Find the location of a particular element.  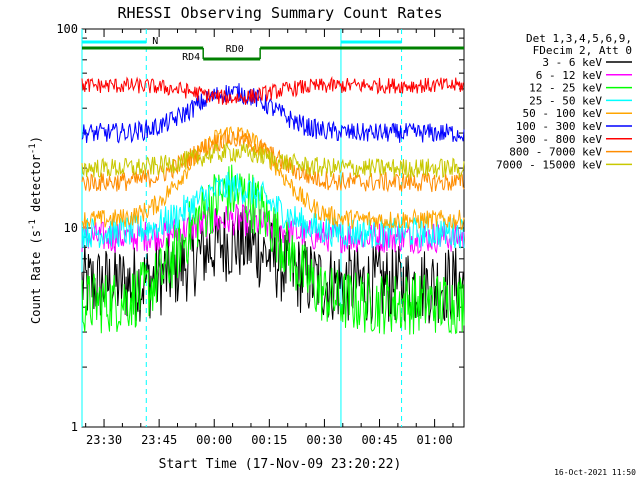

x-tick-label: 23:30 is located at coordinates (104, 440).